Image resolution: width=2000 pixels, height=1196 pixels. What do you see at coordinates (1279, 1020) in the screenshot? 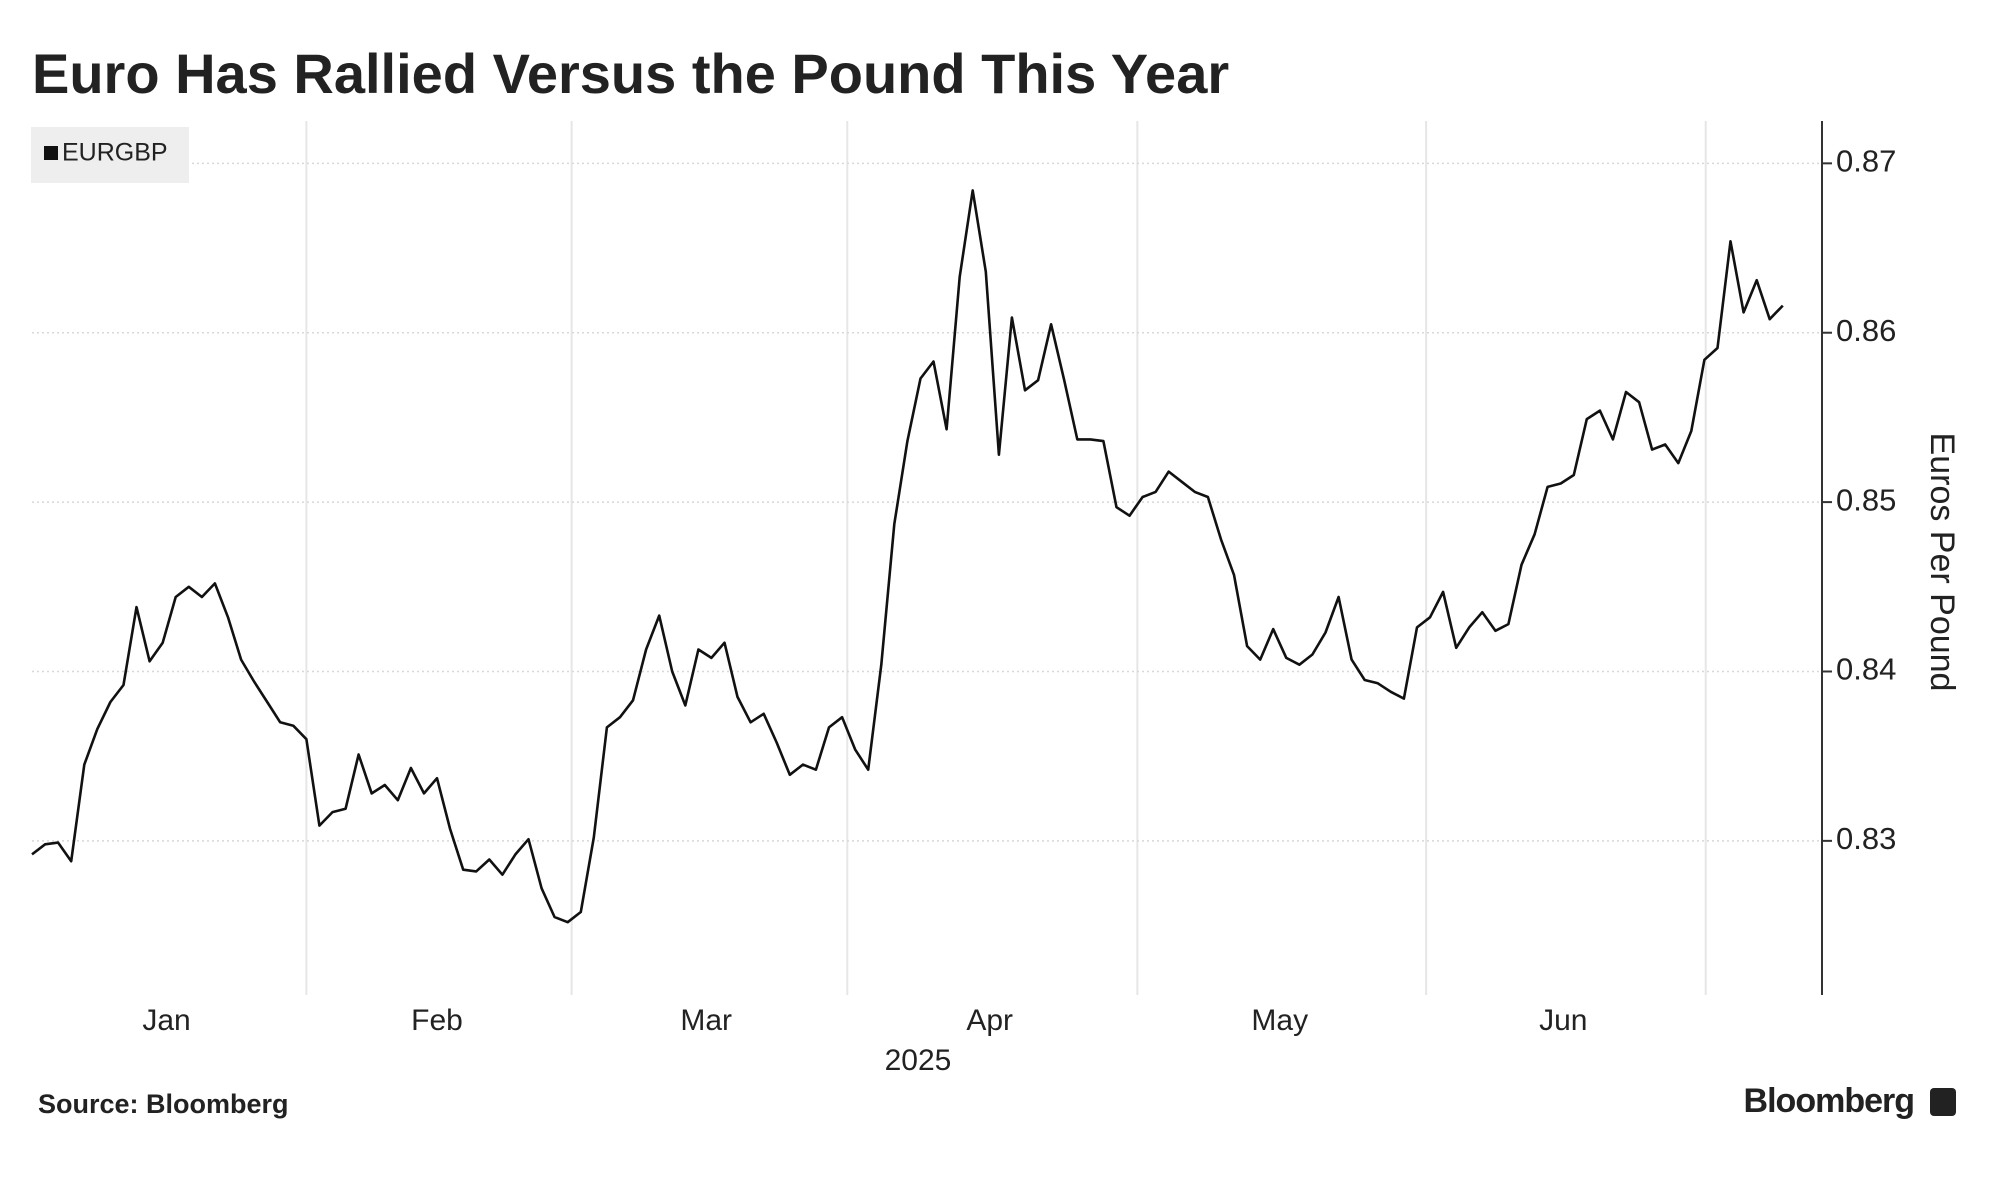
I see `x-tick-label: May` at bounding box center [1279, 1020].